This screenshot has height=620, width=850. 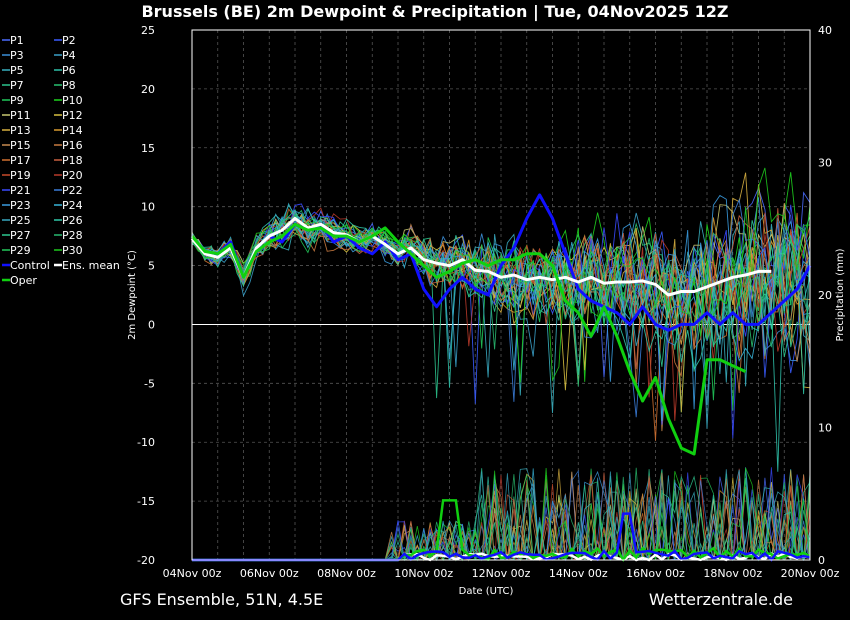 What do you see at coordinates (72, 145) in the screenshot?
I see `legend-label: P16` at bounding box center [72, 145].